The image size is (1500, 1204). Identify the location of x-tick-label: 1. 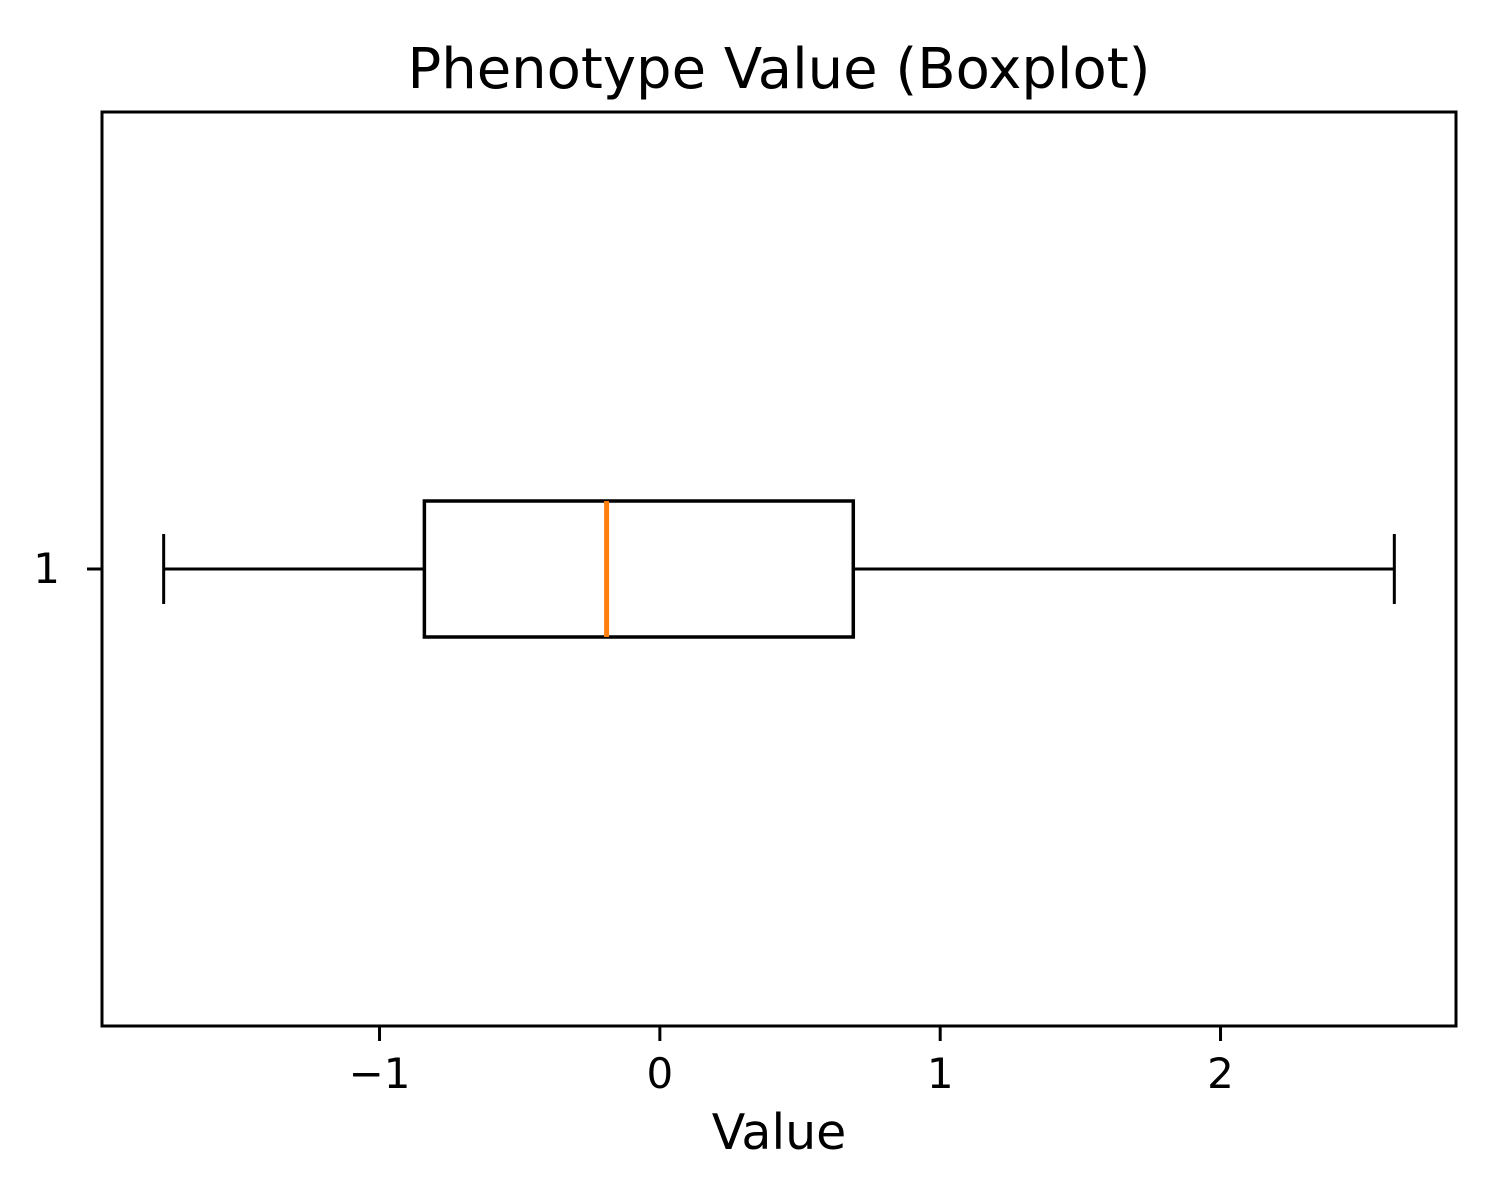
(940, 1073).